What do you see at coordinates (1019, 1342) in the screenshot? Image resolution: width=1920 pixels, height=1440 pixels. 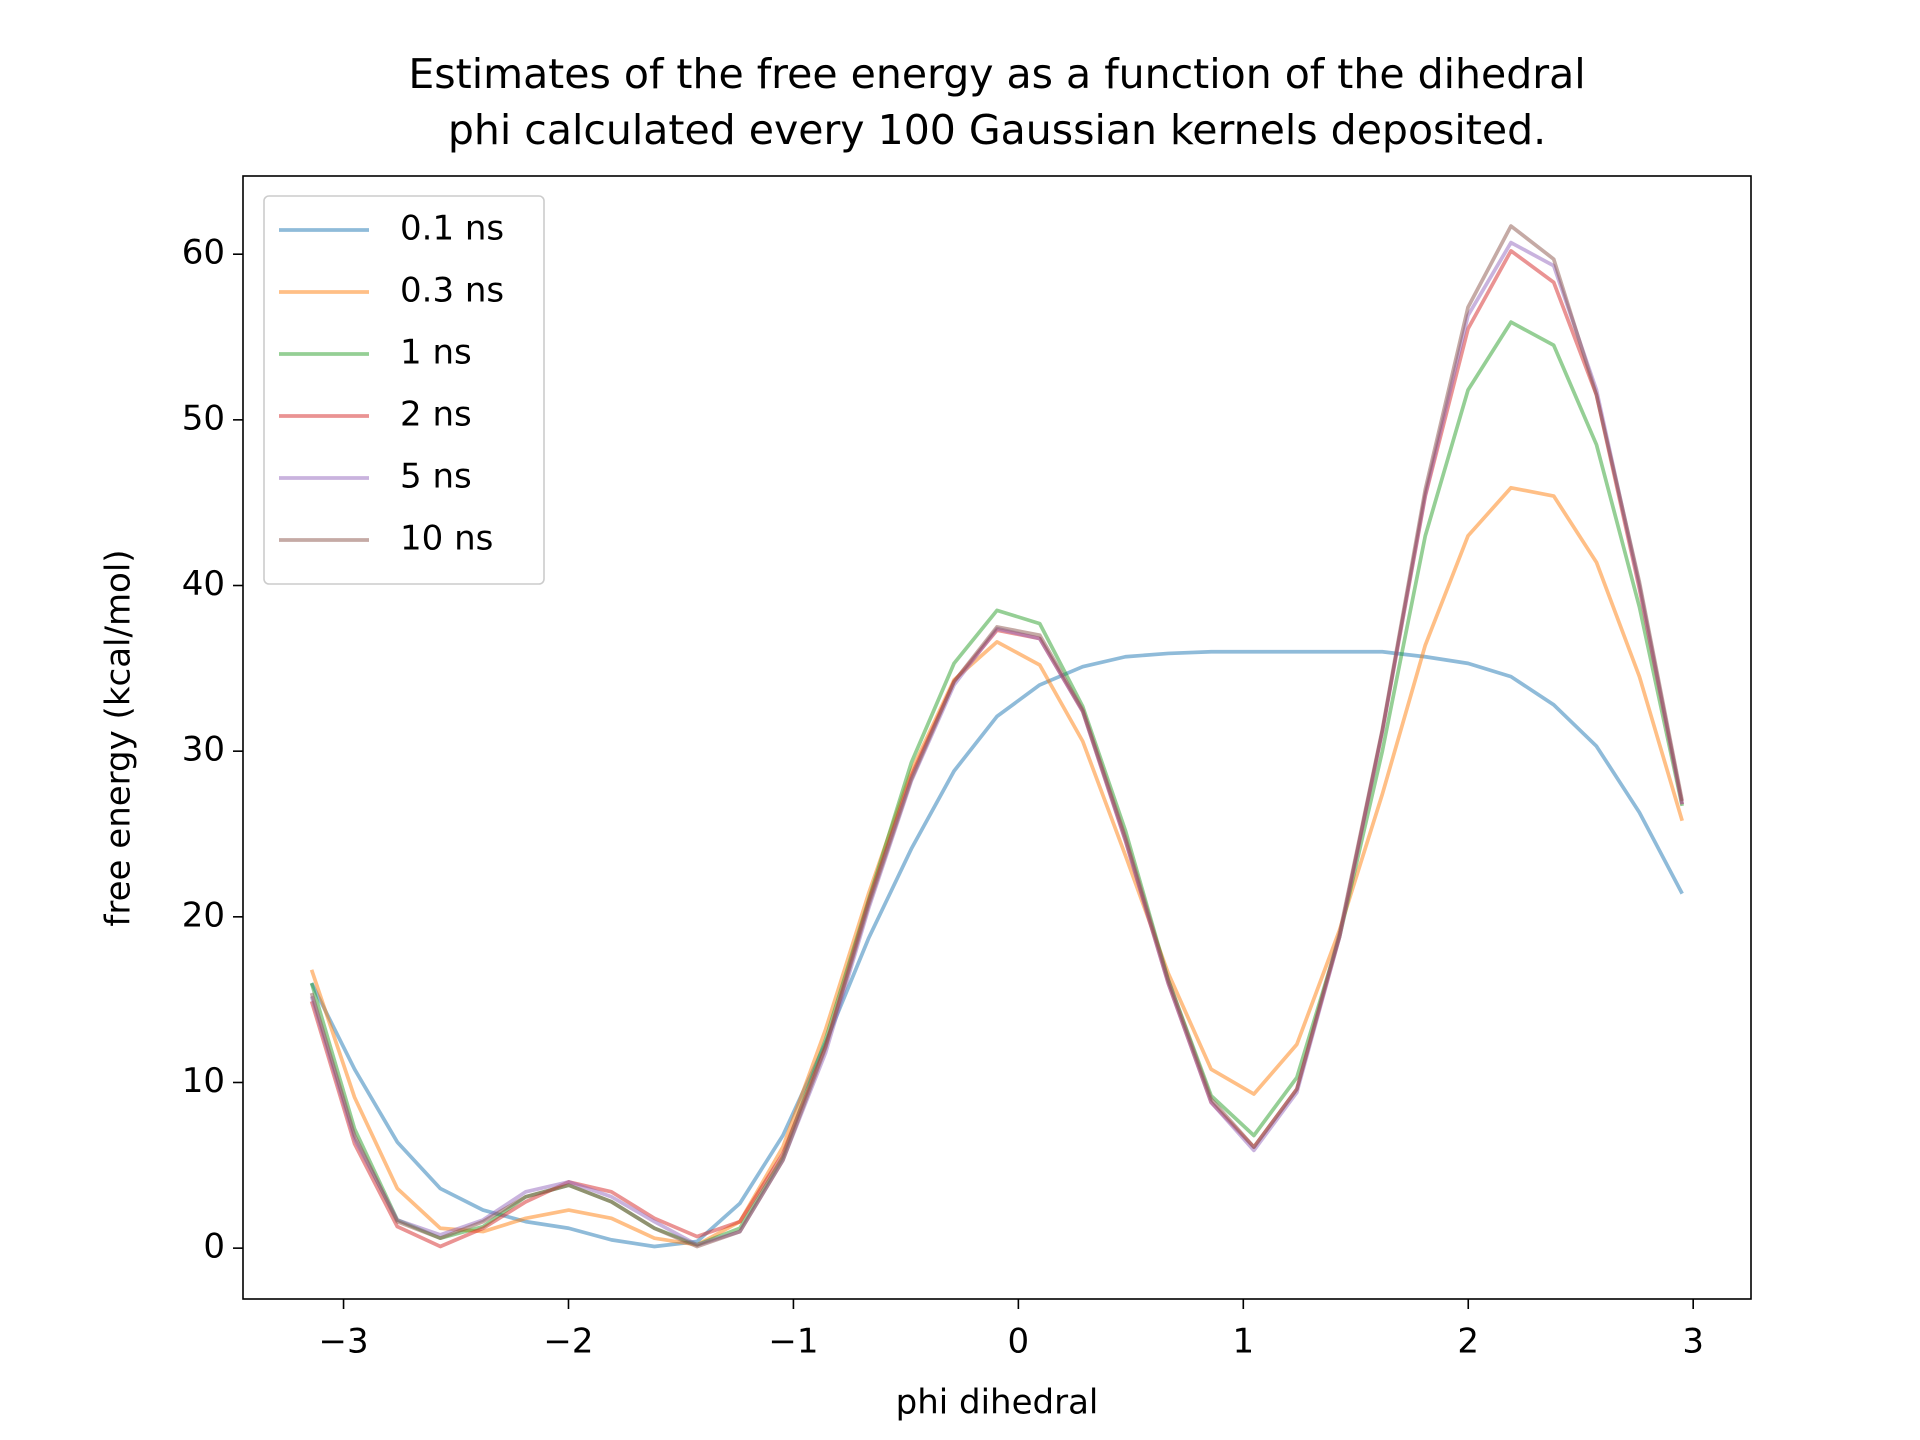 I see `x-tick-label: 0` at bounding box center [1019, 1342].